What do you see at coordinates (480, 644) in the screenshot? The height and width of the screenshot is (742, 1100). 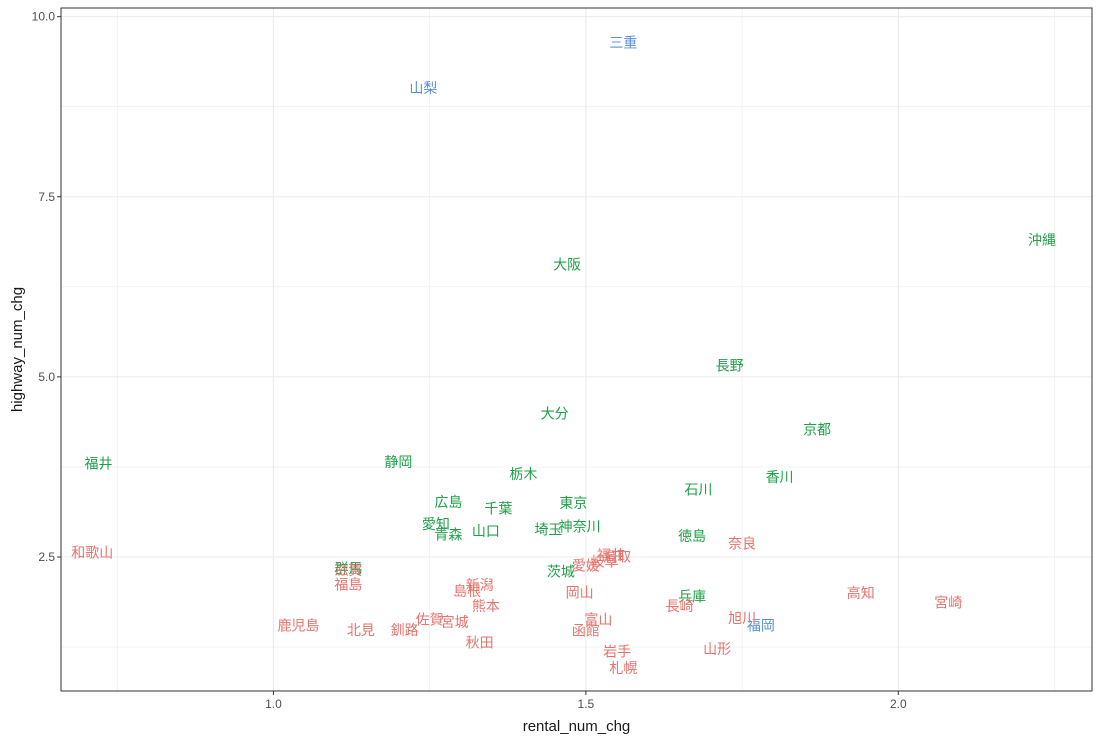 I see `point-label: 秋田` at bounding box center [480, 644].